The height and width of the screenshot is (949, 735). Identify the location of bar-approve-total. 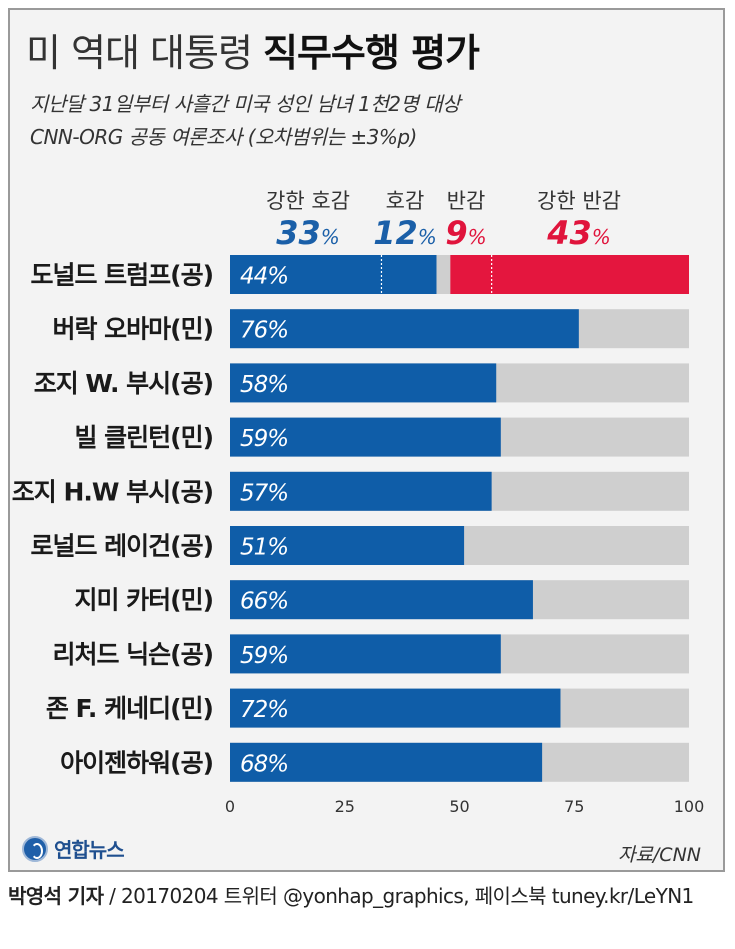
(333, 274).